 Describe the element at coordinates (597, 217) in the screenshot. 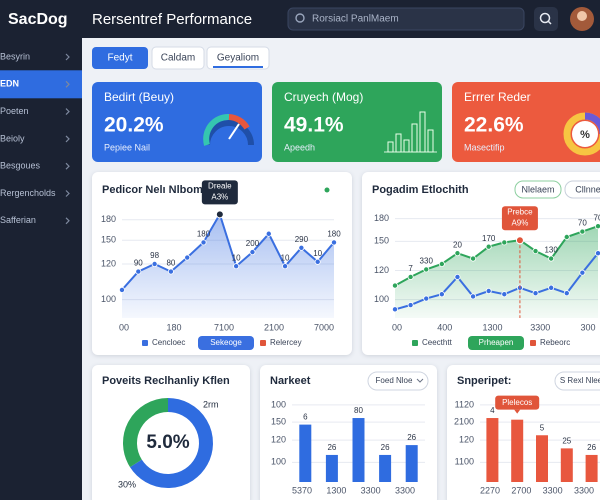

I see `point-label: 70` at that location.